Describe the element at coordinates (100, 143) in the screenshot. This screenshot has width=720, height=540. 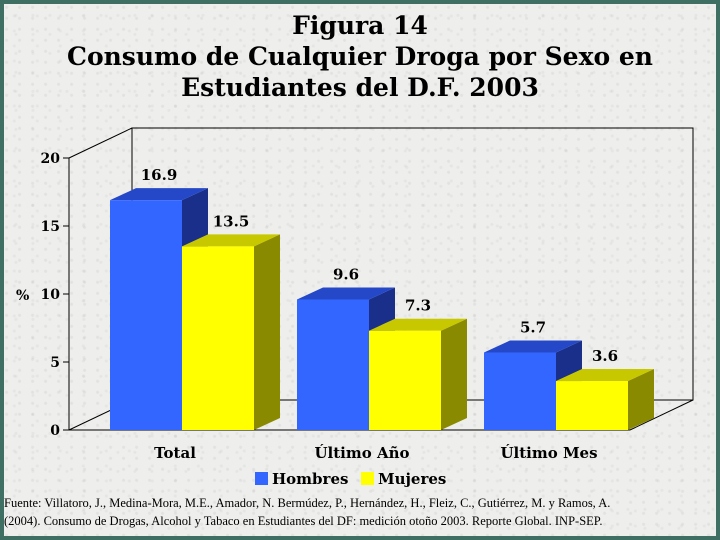
I see `plot-left-wall-top` at that location.